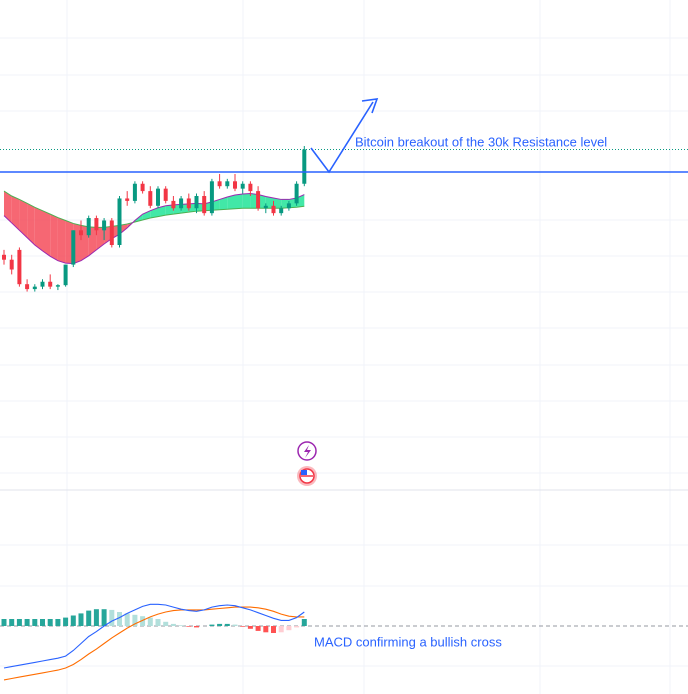 Image resolution: width=688 pixels, height=694 pixels. Describe the element at coordinates (408, 641) in the screenshot. I see `annotation: MACD confirming a bullish cross` at that location.